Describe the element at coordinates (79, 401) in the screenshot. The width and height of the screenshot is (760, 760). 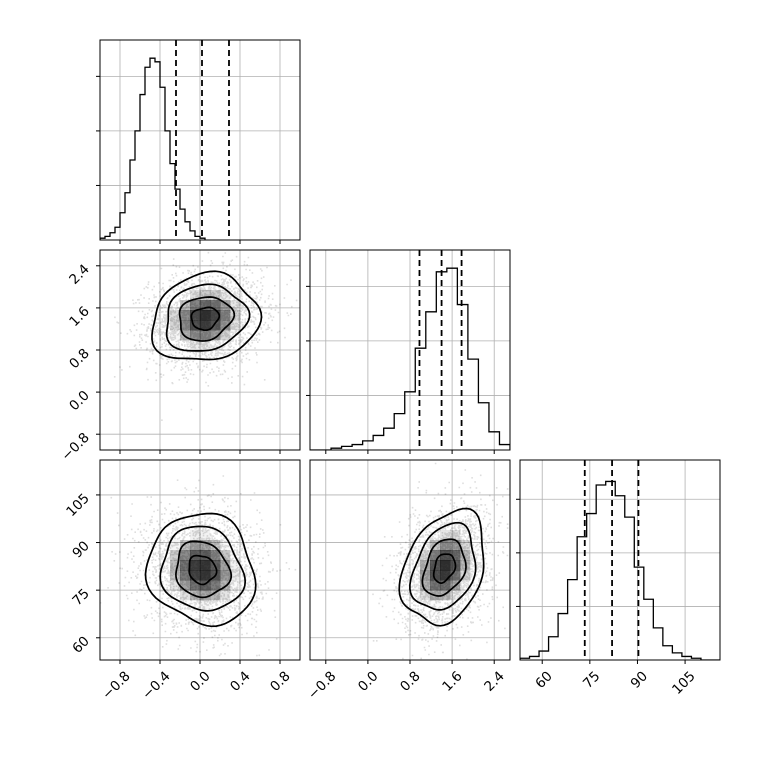
I see `y-tick-label: 0.0` at that location.